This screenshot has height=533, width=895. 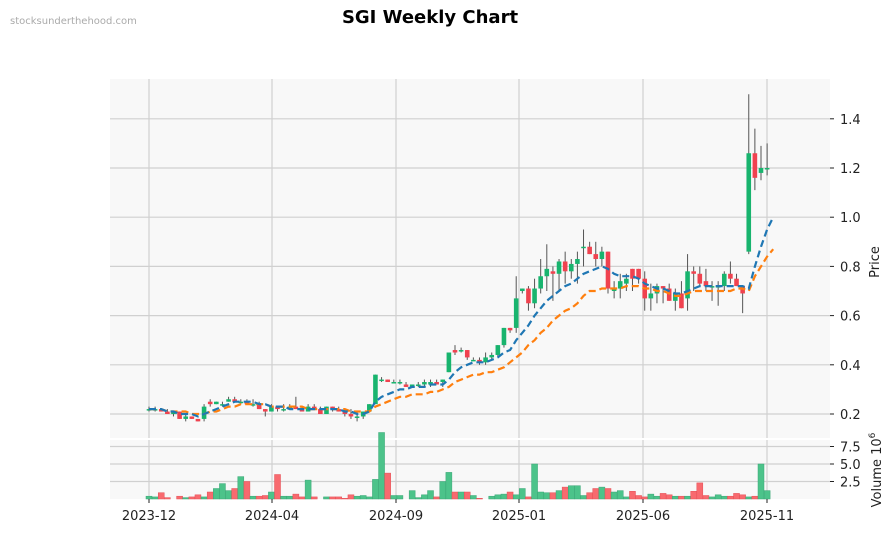 What do you see at coordinates (767, 516) in the screenshot?
I see `x-tick-label: 2025-11` at bounding box center [767, 516].